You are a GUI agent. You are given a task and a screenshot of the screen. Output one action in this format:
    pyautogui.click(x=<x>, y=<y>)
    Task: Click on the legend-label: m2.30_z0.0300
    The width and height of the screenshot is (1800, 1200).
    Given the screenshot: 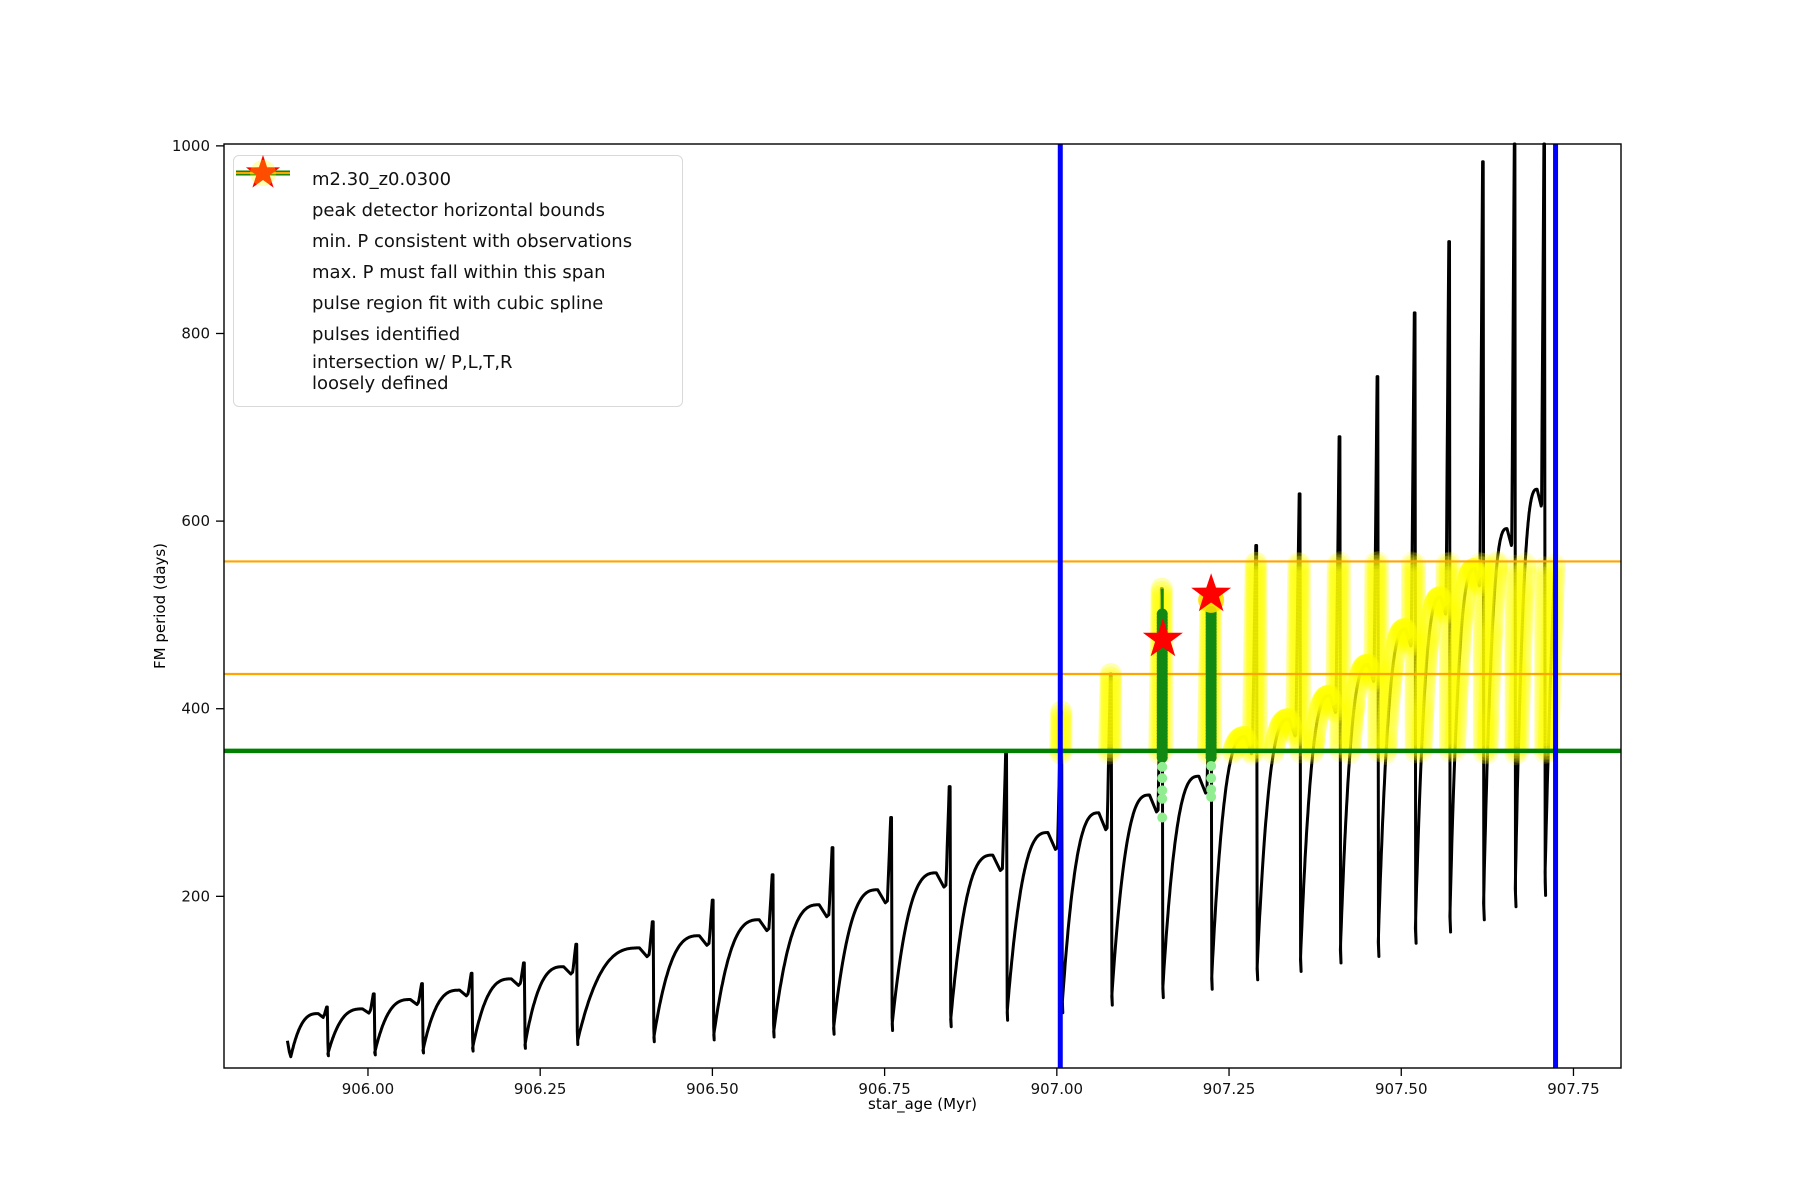 What is the action you would take?
    pyautogui.click(x=382, y=179)
    